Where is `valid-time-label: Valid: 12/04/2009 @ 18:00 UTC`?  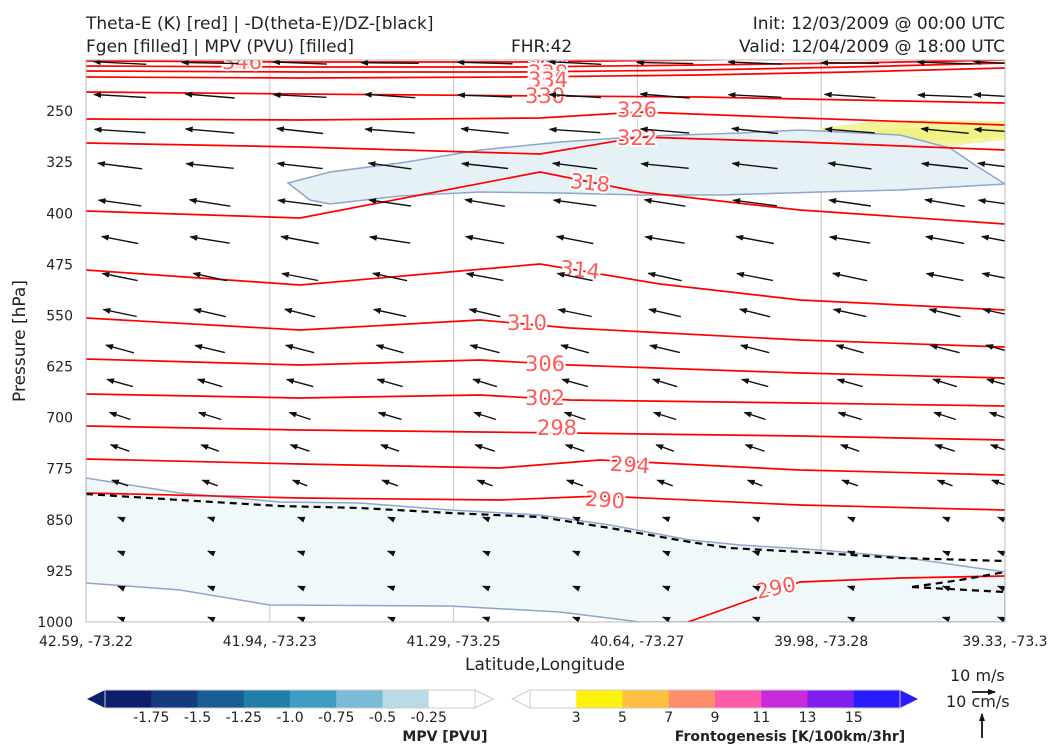 valid-time-label: Valid: 12/04/2009 @ 18:00 UTC is located at coordinates (872, 47).